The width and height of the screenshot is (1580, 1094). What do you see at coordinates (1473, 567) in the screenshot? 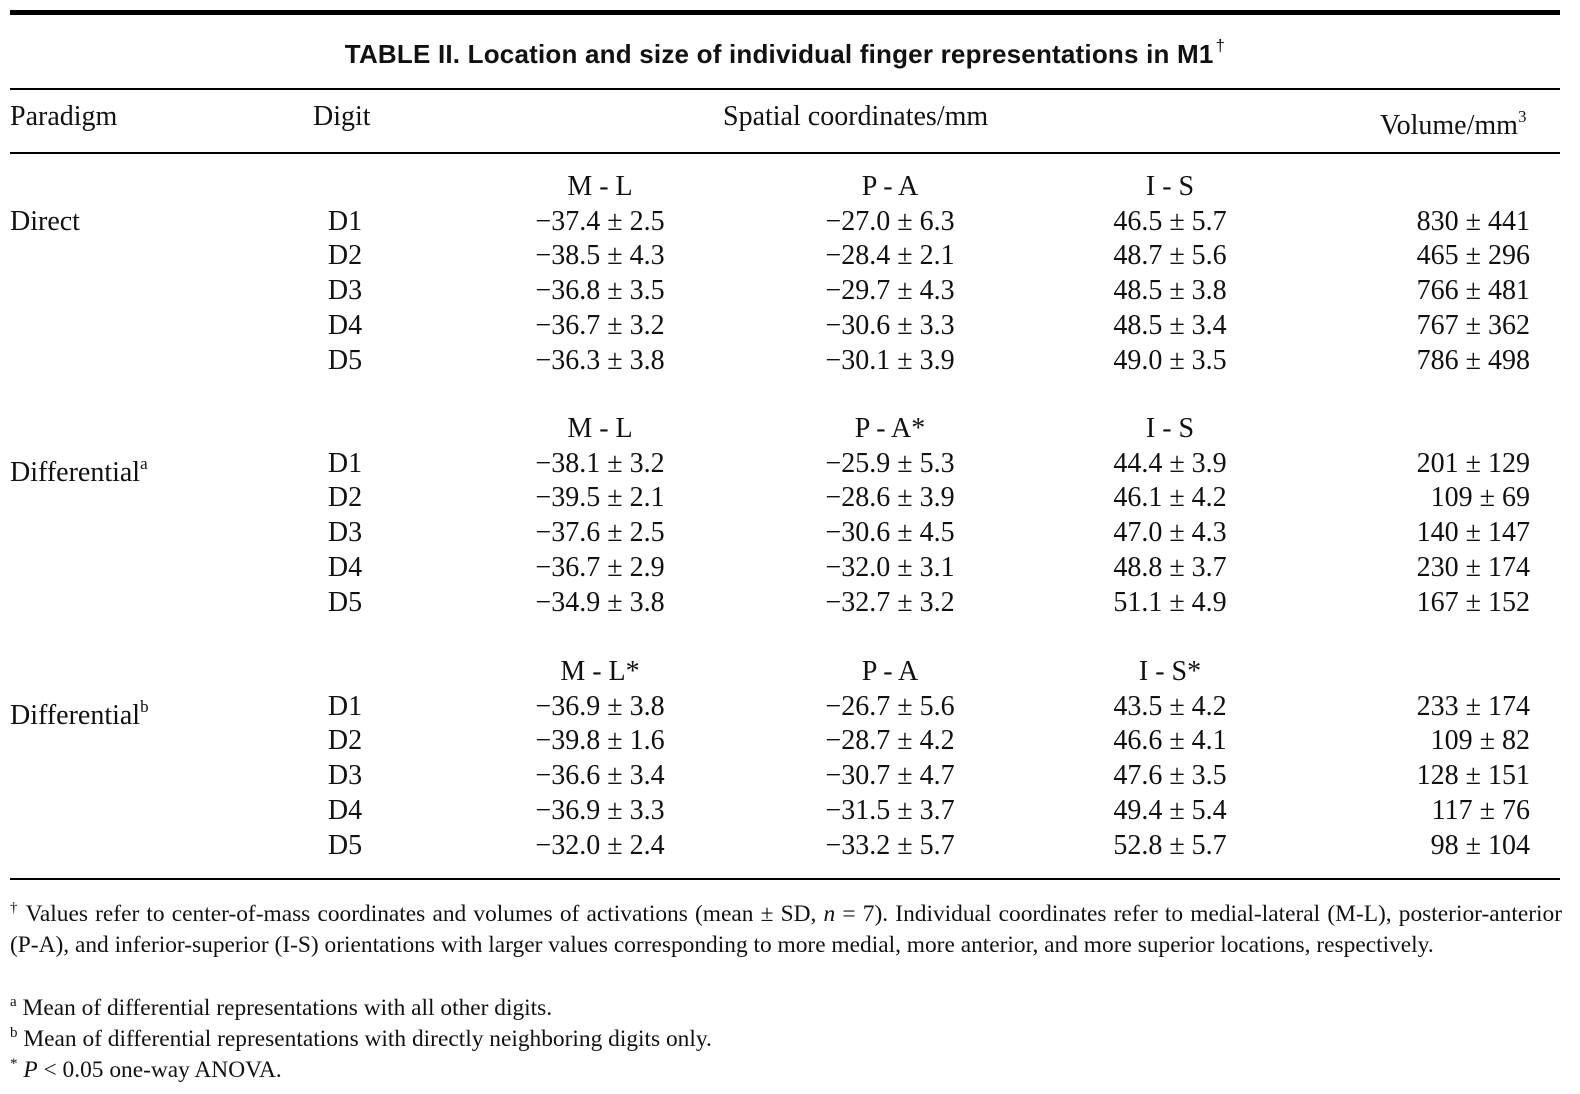
I see `table-cell-vol: 230 ± 174` at bounding box center [1473, 567].